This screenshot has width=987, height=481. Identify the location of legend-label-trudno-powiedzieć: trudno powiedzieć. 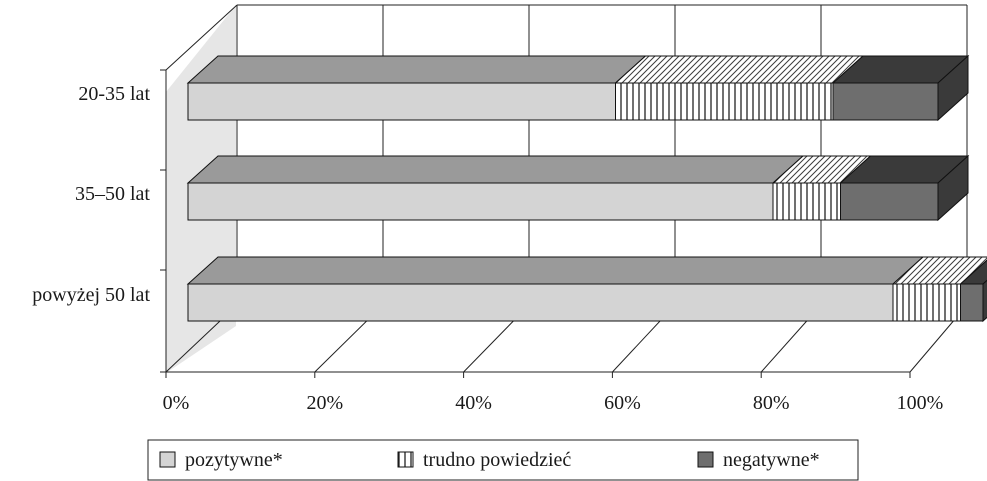
(497, 460).